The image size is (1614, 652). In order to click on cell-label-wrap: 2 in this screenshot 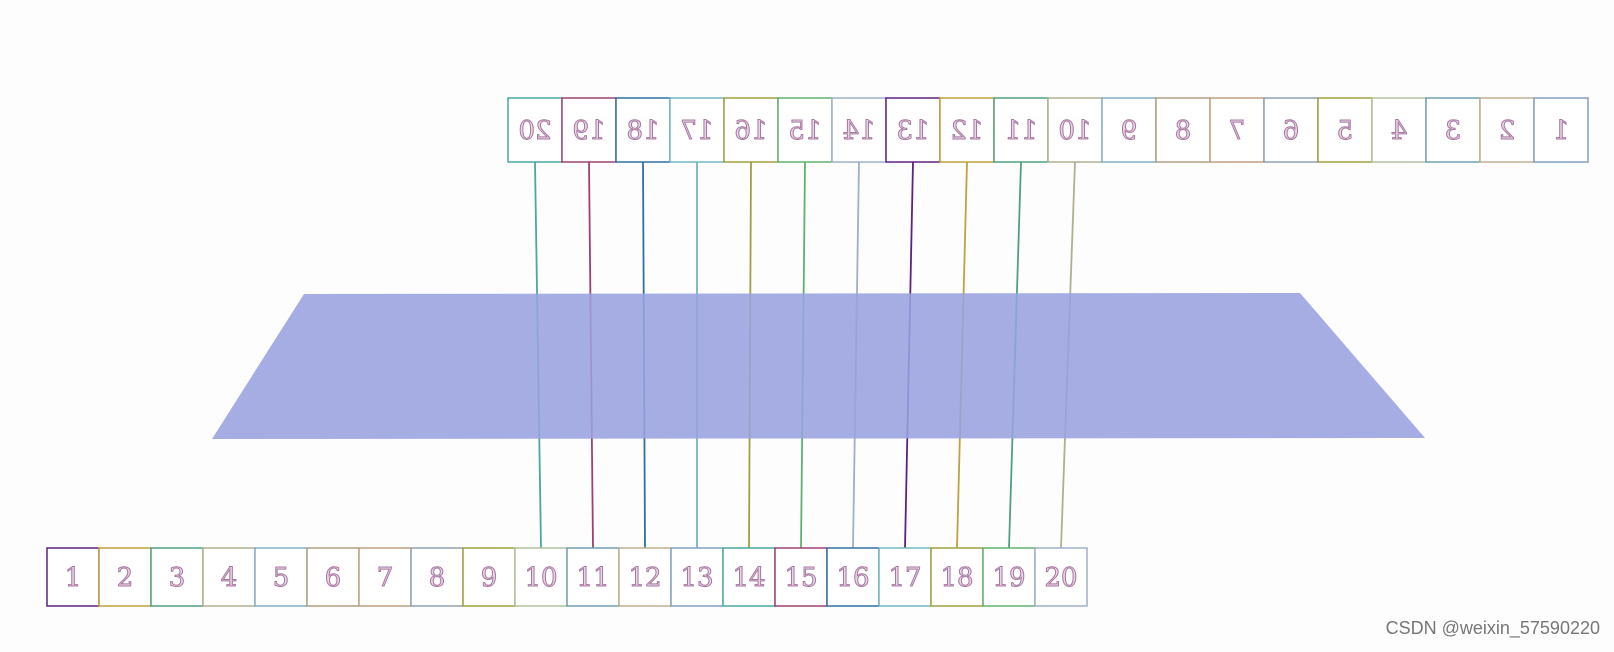, I will do `click(1507, 131)`.